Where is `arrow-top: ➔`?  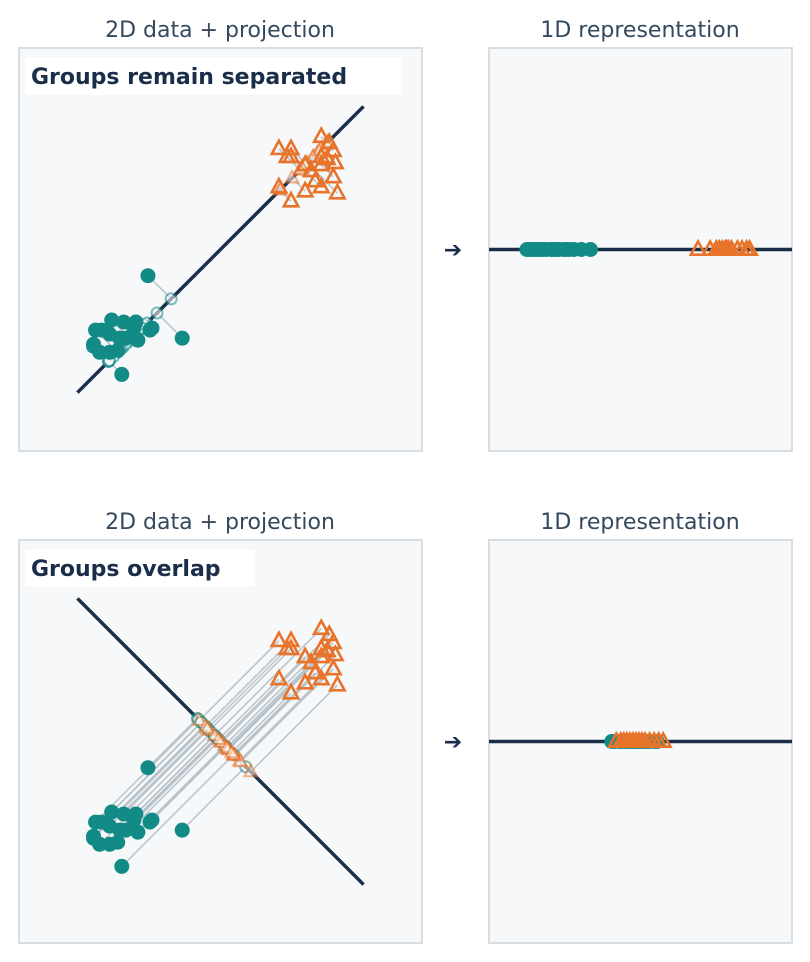 arrow-top: ➔ is located at coordinates (453, 250).